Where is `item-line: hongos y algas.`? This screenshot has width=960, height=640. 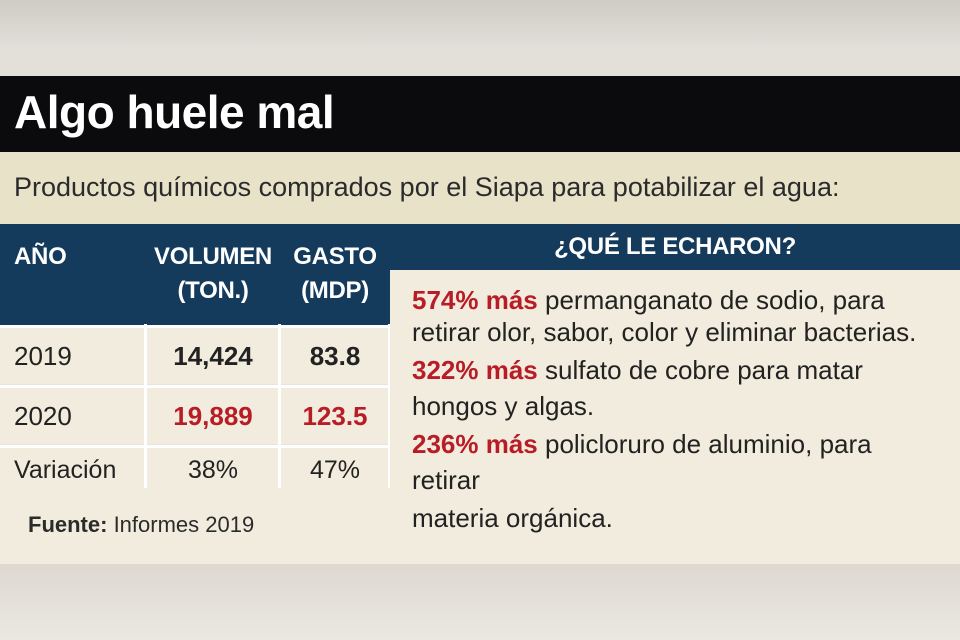 item-line: hongos y algas. is located at coordinates (503, 406).